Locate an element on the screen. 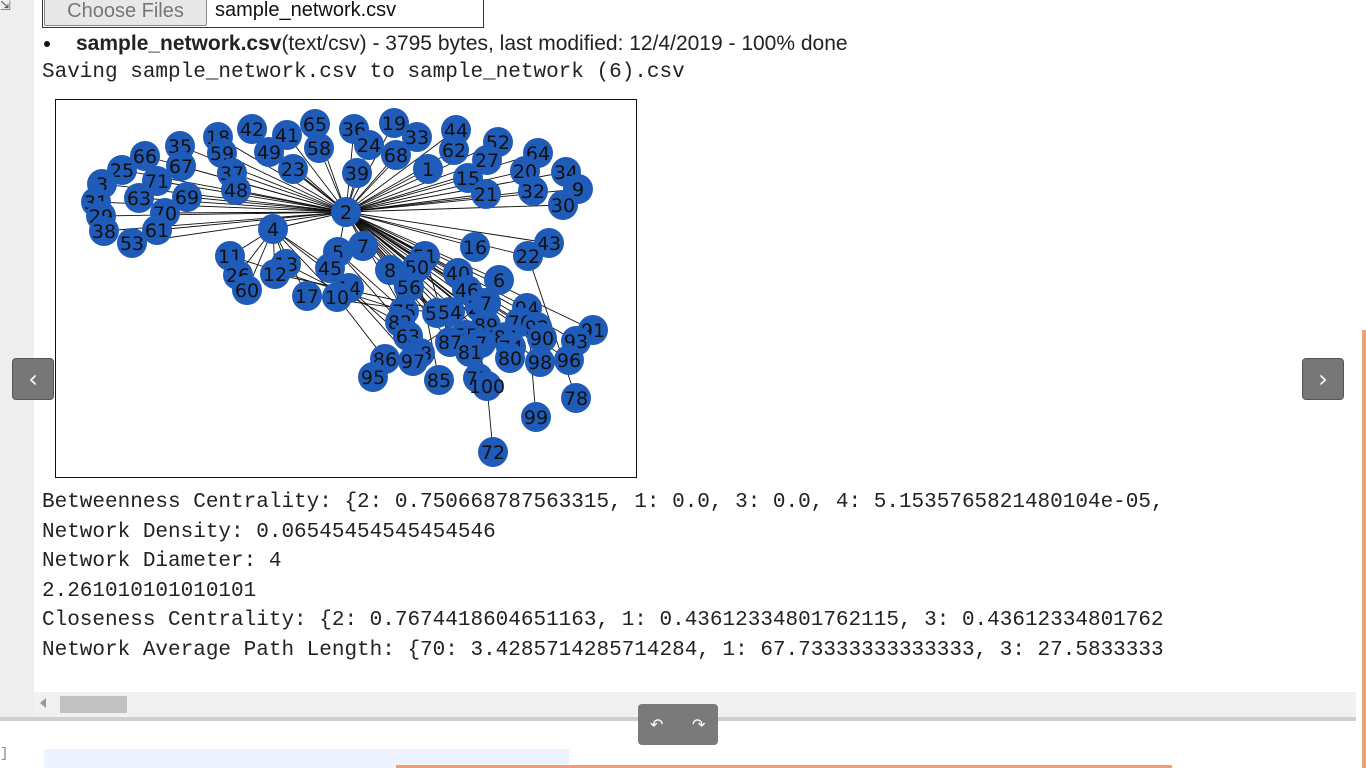 The image size is (1366, 768). graph-node-label: 22 is located at coordinates (528, 257).